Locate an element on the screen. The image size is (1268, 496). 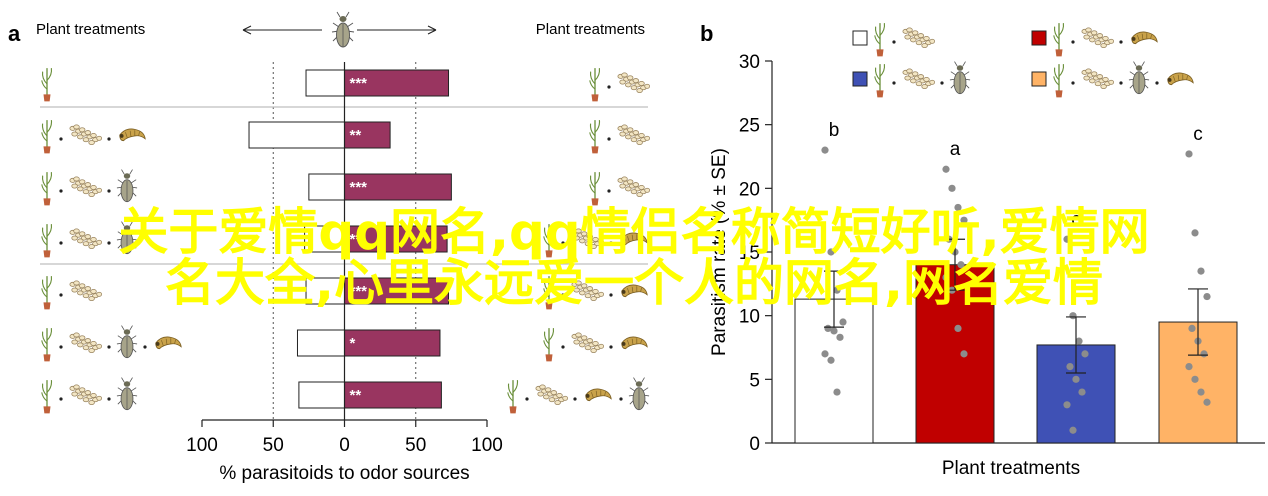
row-right-adult-icon is located at coordinates (639, 394).